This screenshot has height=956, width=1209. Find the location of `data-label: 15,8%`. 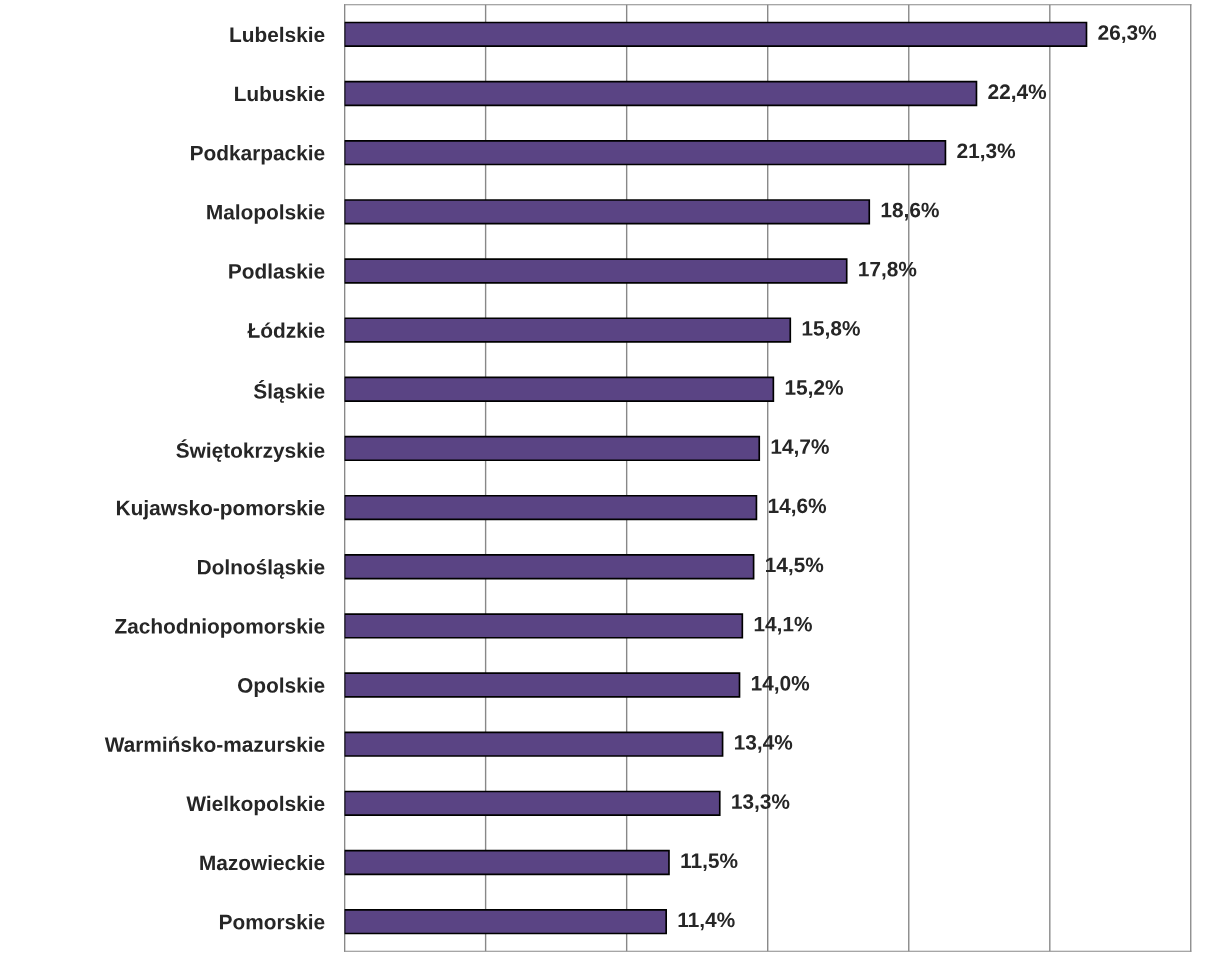

data-label: 15,8% is located at coordinates (831, 329).